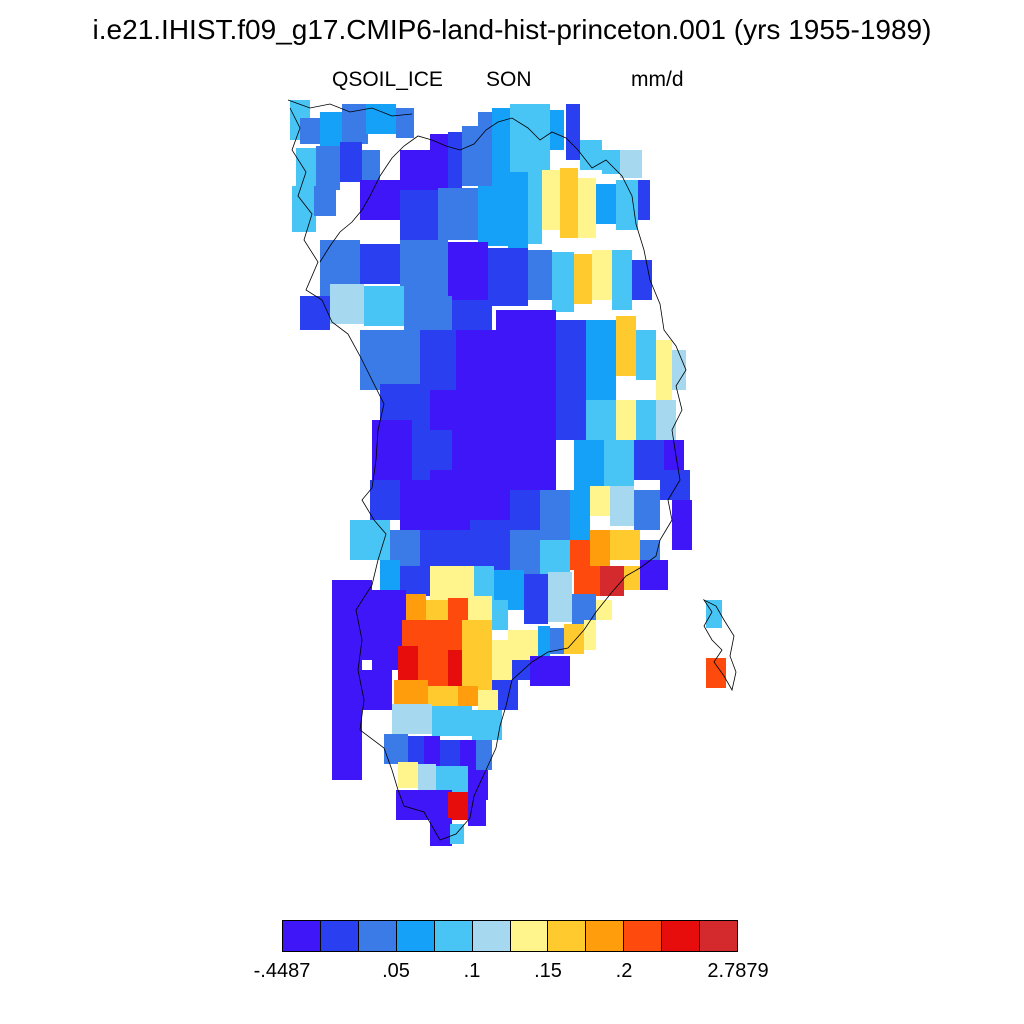 Image resolution: width=1024 pixels, height=1024 pixels. I want to click on variable-label: QSOIL_ICE, so click(387, 79).